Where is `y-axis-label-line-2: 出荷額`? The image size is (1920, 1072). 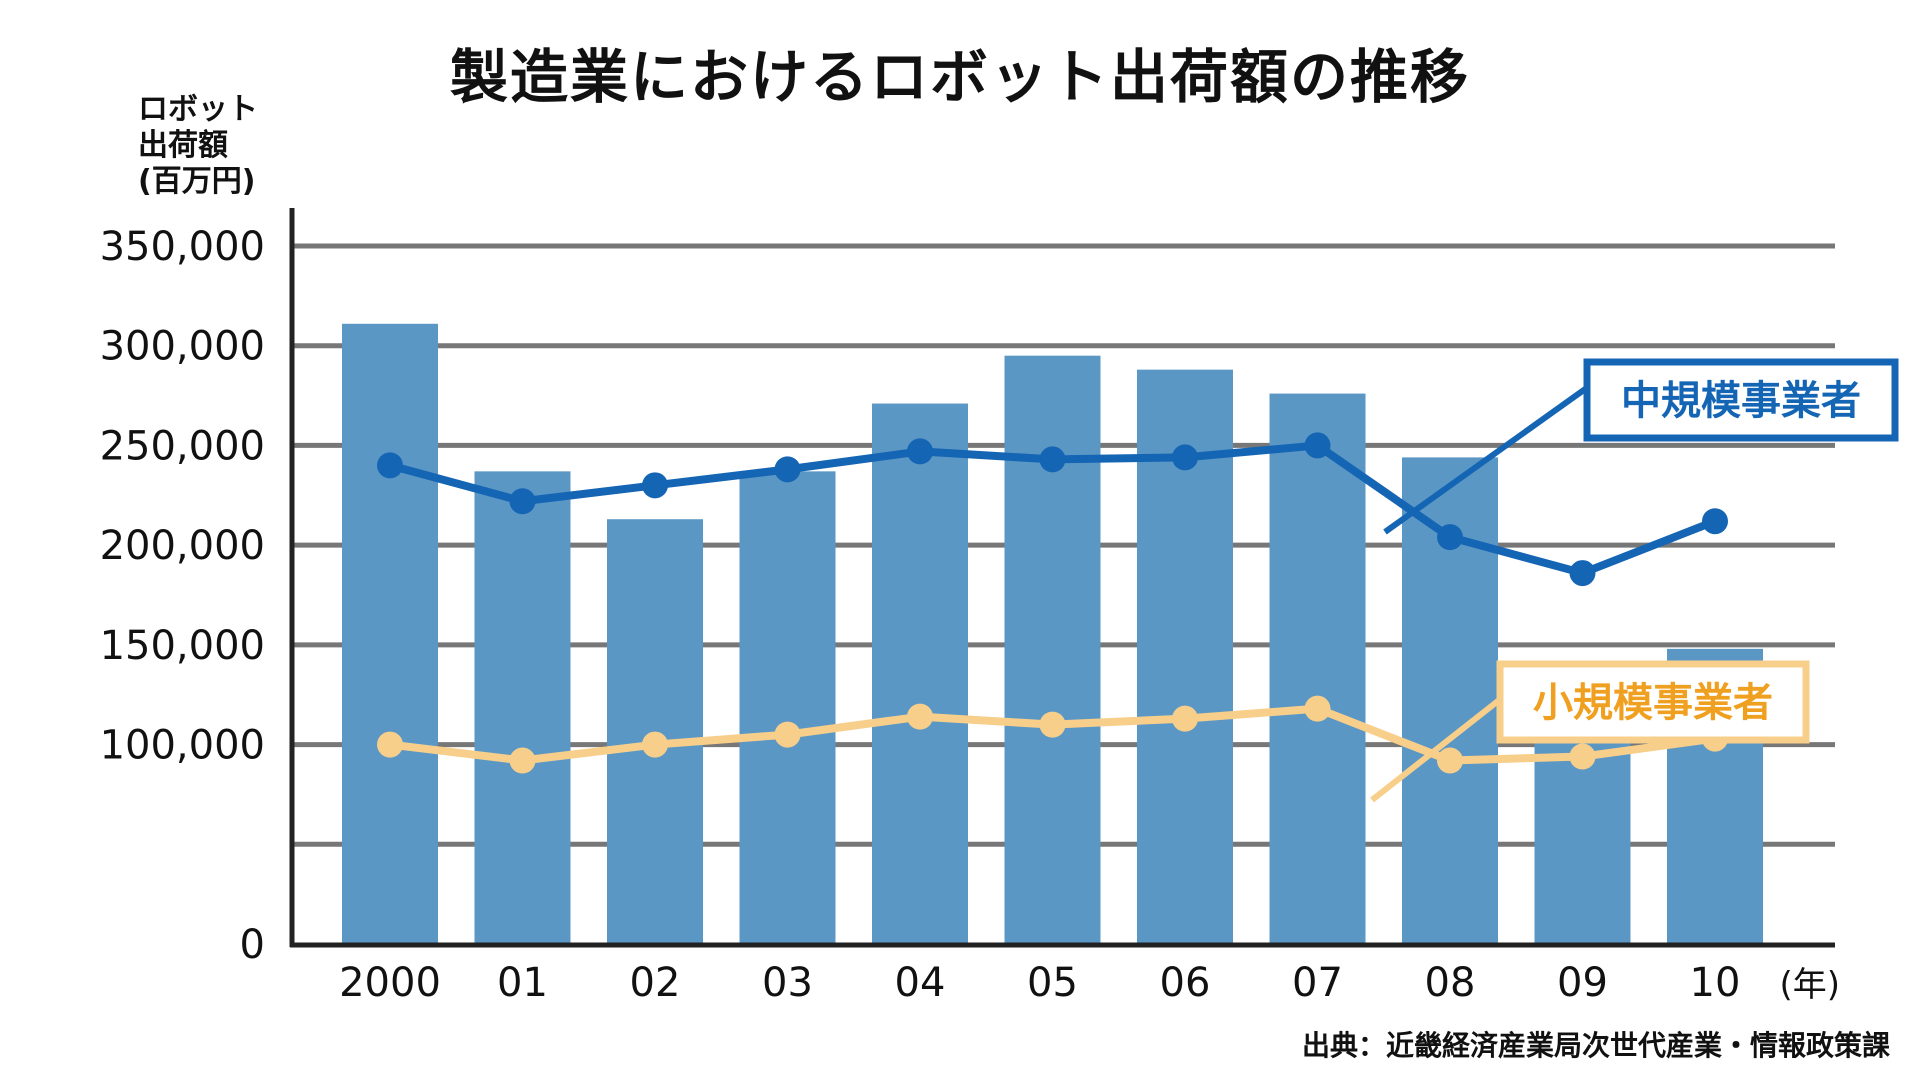
y-axis-label-line-2: 出荷額 is located at coordinates (183, 145).